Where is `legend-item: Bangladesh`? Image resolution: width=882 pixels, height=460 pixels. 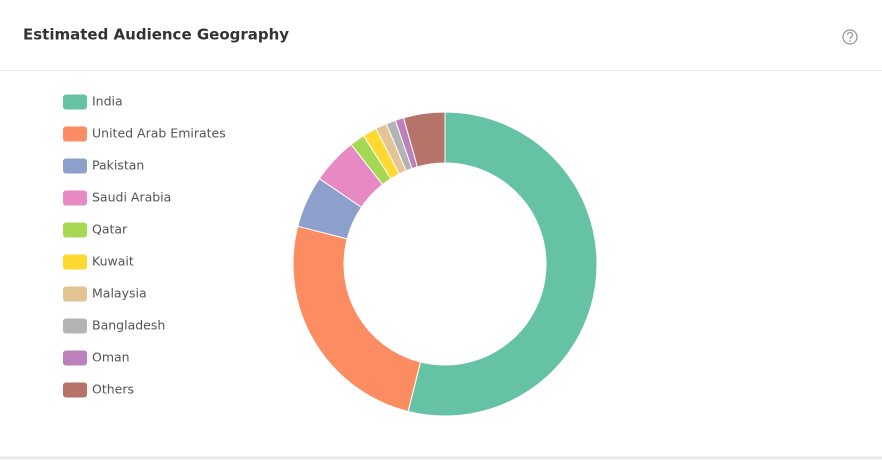
legend-item: Bangladesh is located at coordinates (114, 326).